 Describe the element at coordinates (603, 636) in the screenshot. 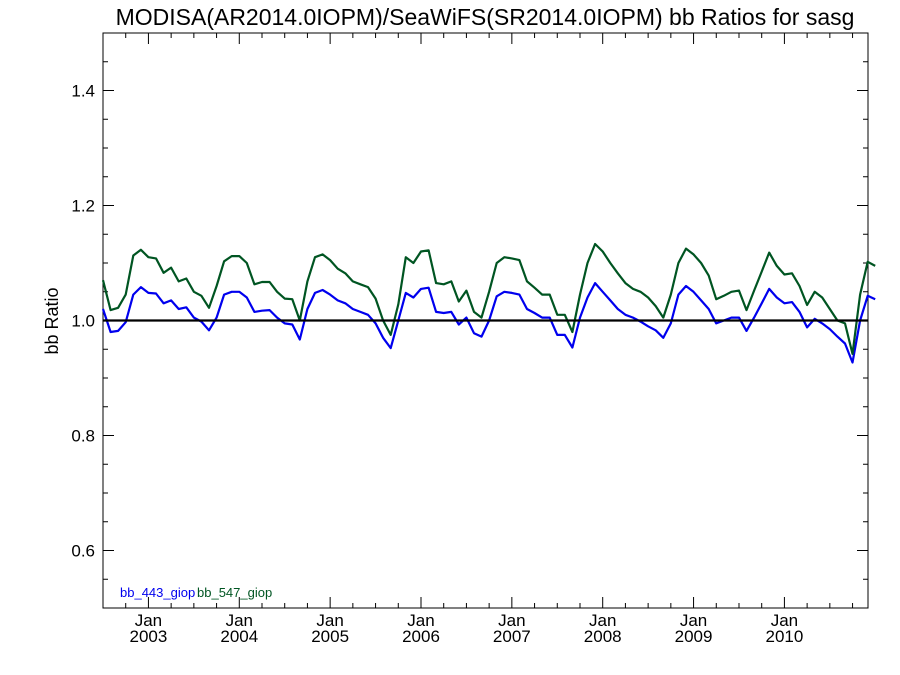

I see `x-tick-year-label: 2008` at that location.